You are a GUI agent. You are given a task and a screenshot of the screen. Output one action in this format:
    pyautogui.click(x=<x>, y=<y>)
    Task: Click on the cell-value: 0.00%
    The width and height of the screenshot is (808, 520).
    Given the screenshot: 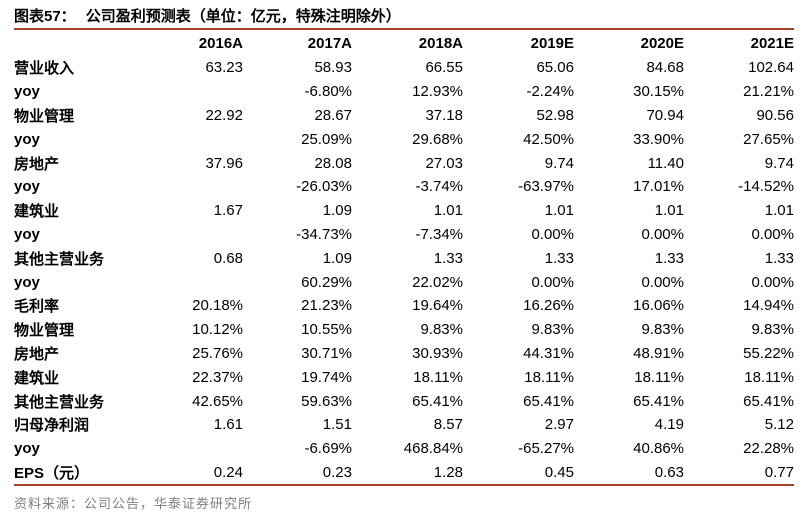 What is the action you would take?
    pyautogui.click(x=772, y=282)
    